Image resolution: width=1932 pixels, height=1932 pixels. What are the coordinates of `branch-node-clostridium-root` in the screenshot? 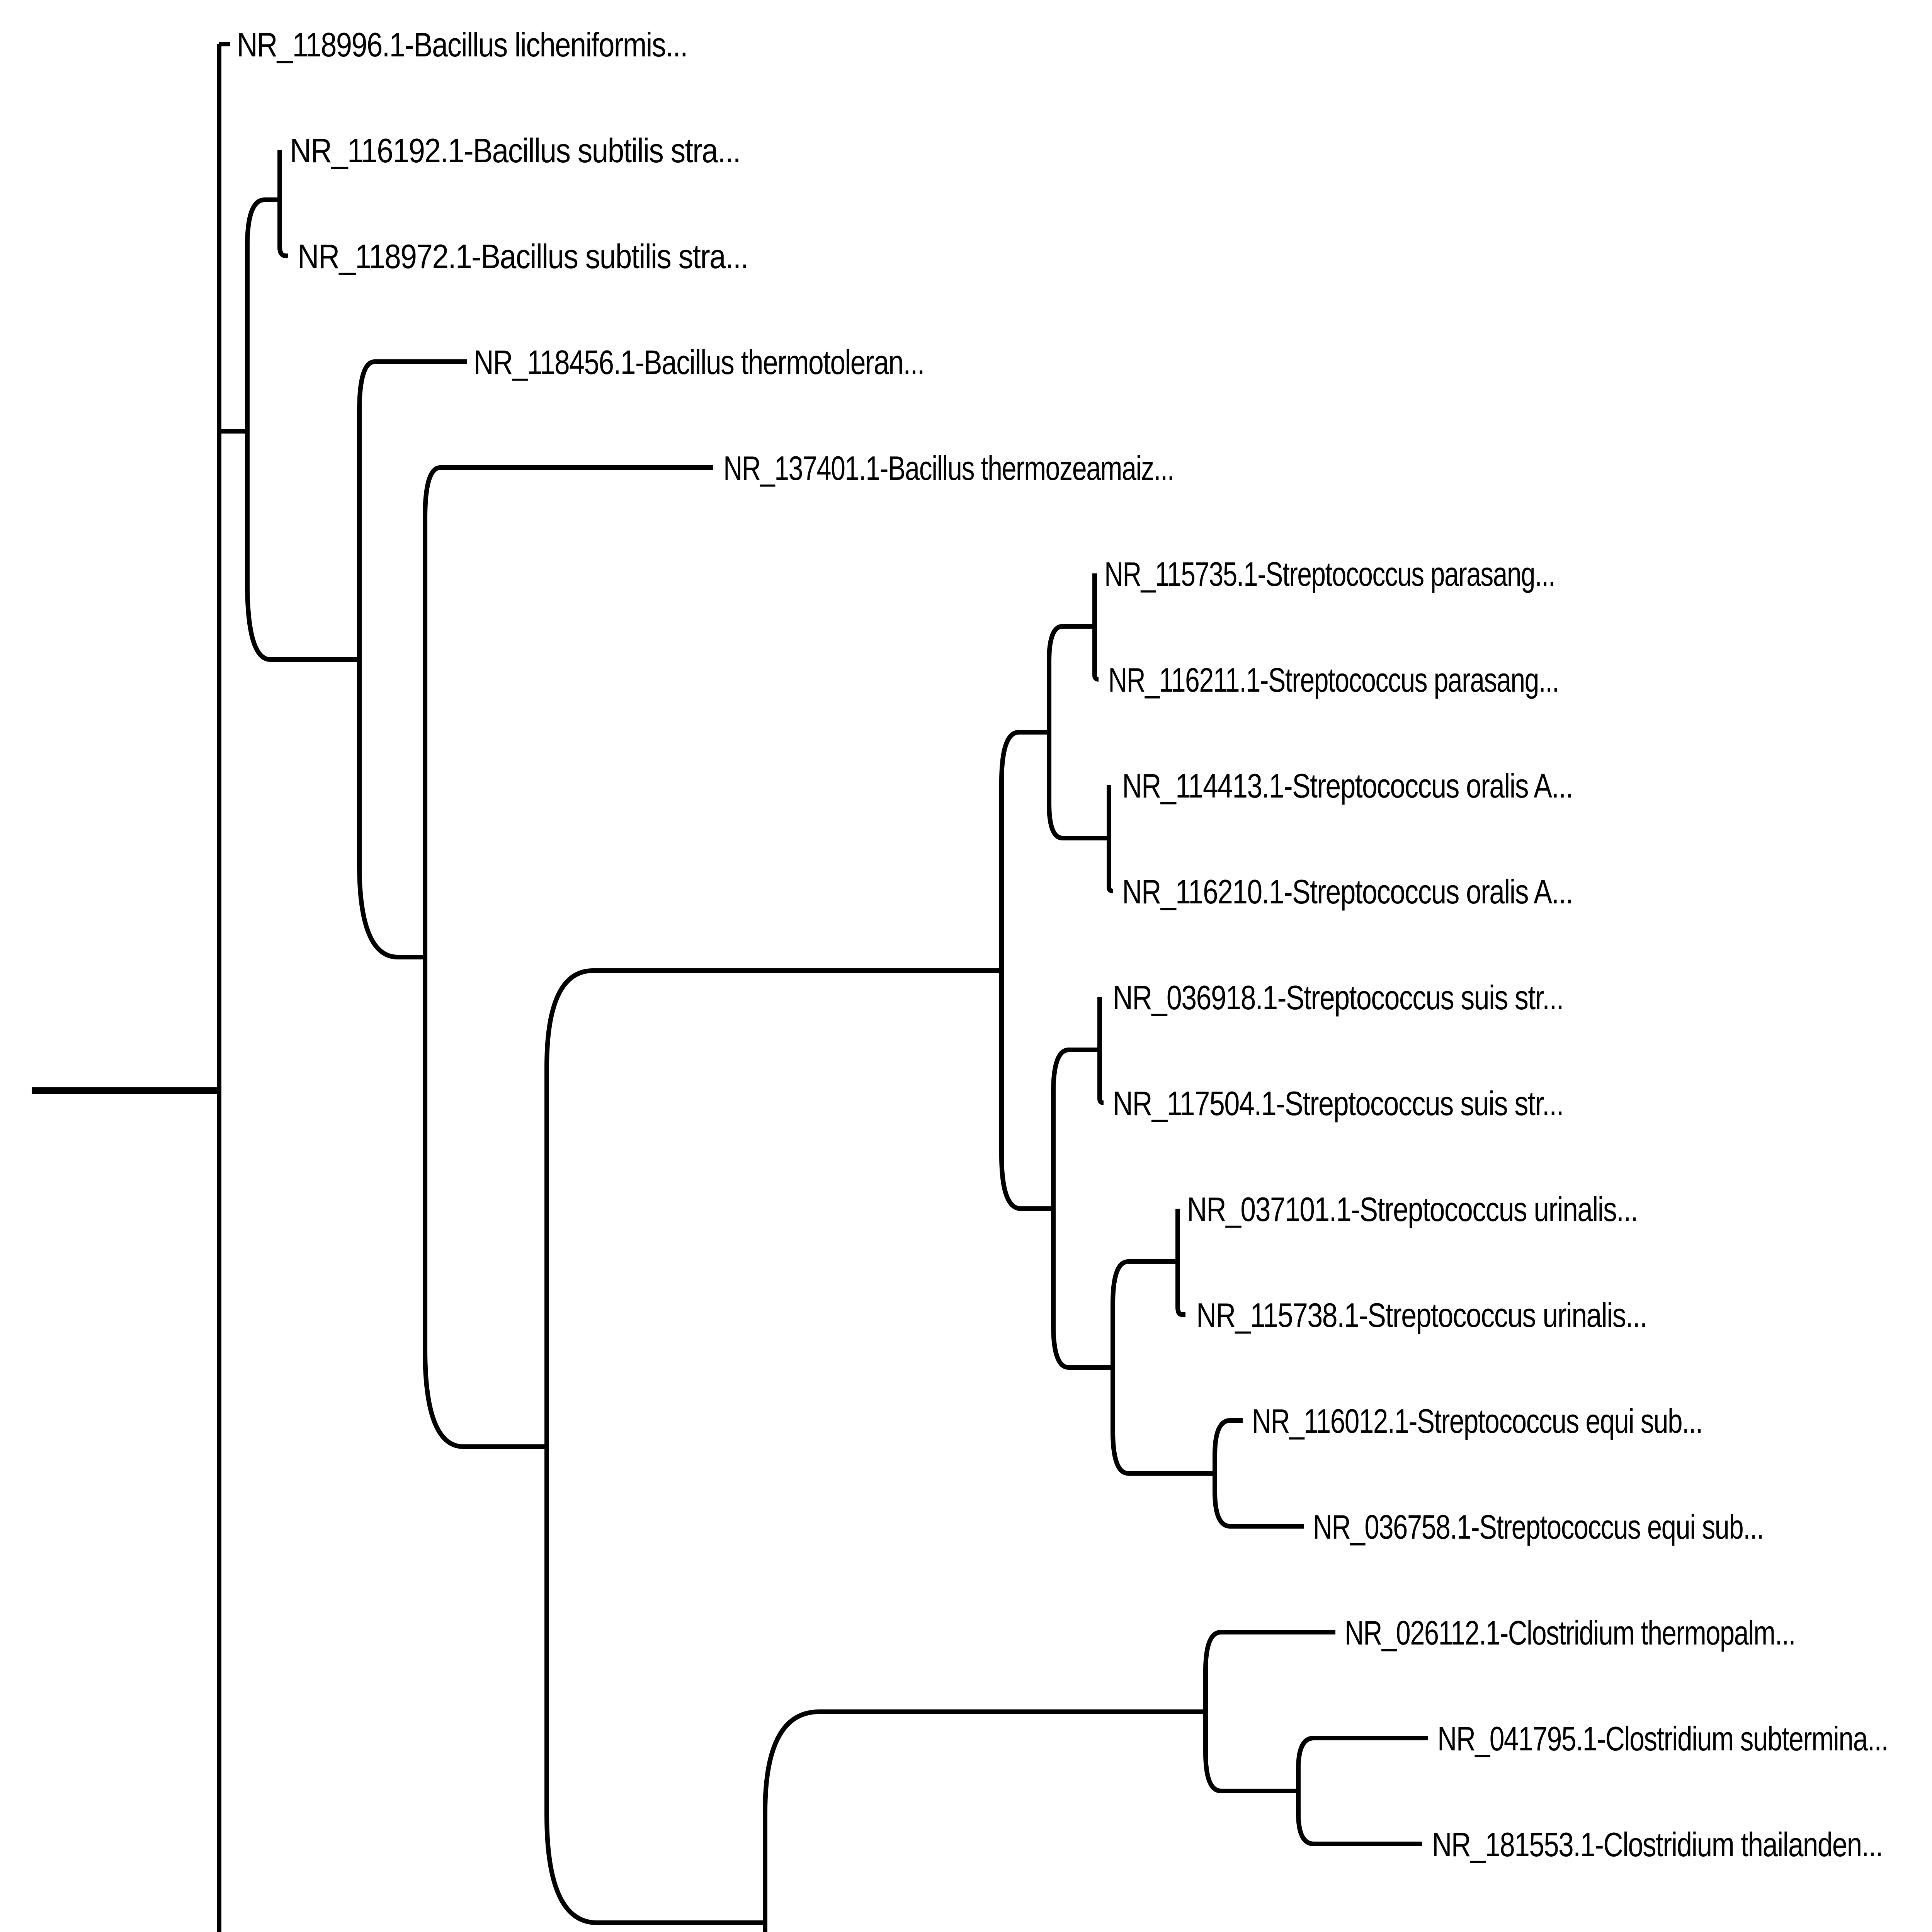 It's located at (1269, 1712).